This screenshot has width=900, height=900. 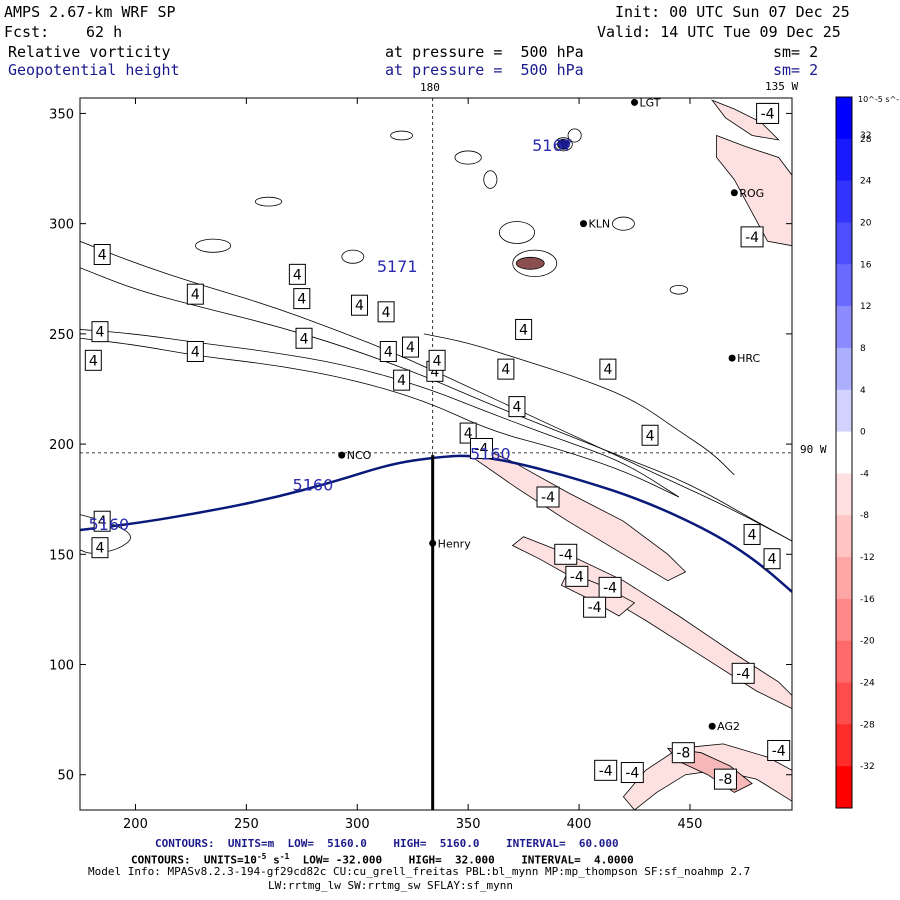 I want to click on level-vorticity: at pressure = 500 hPa, so click(x=484, y=52).